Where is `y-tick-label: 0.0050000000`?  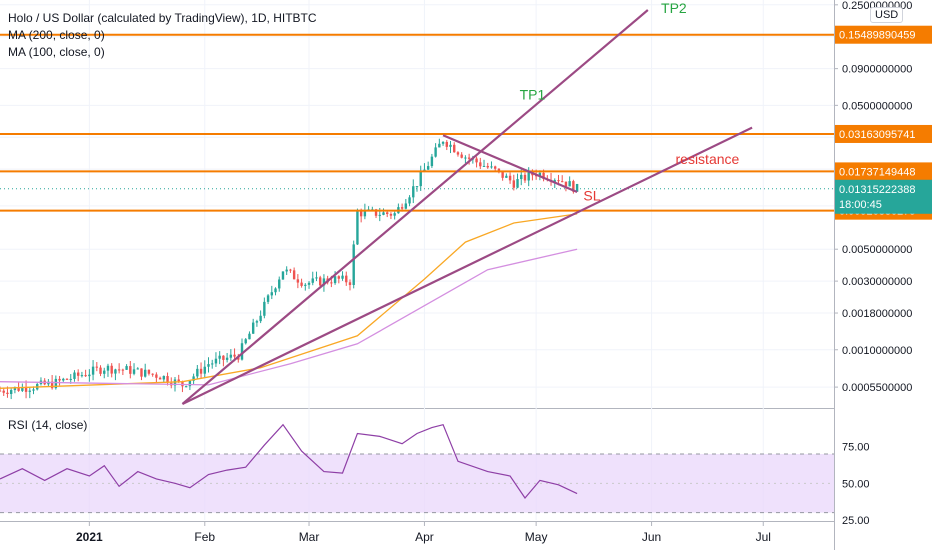
y-tick-label: 0.0050000000 is located at coordinates (877, 250).